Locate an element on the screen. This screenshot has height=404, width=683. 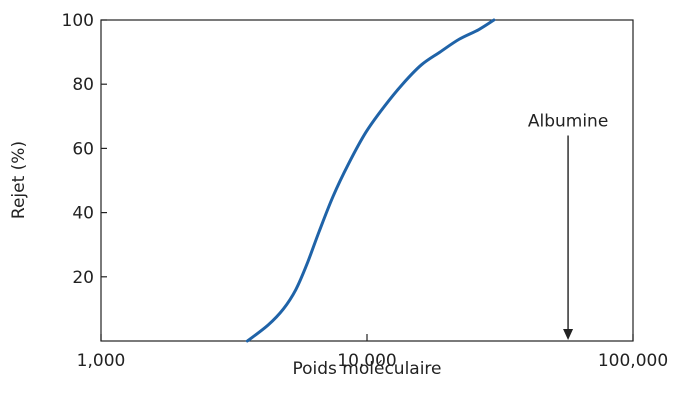
x-tick-label: 1,000 is located at coordinates (101, 361).